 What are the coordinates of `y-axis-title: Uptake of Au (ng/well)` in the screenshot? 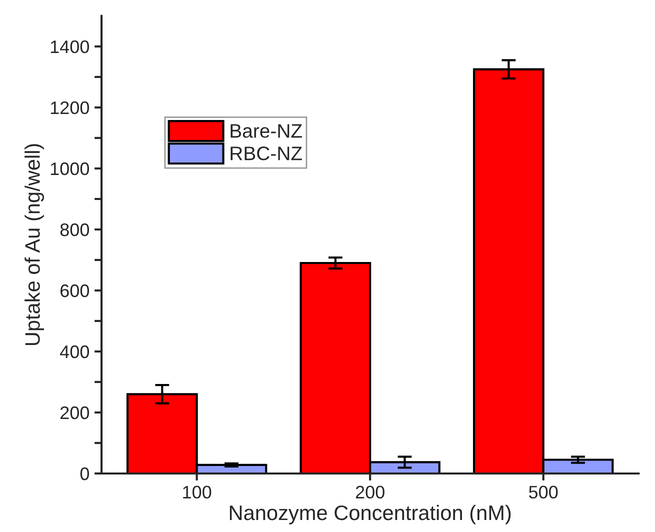 It's located at (34, 245).